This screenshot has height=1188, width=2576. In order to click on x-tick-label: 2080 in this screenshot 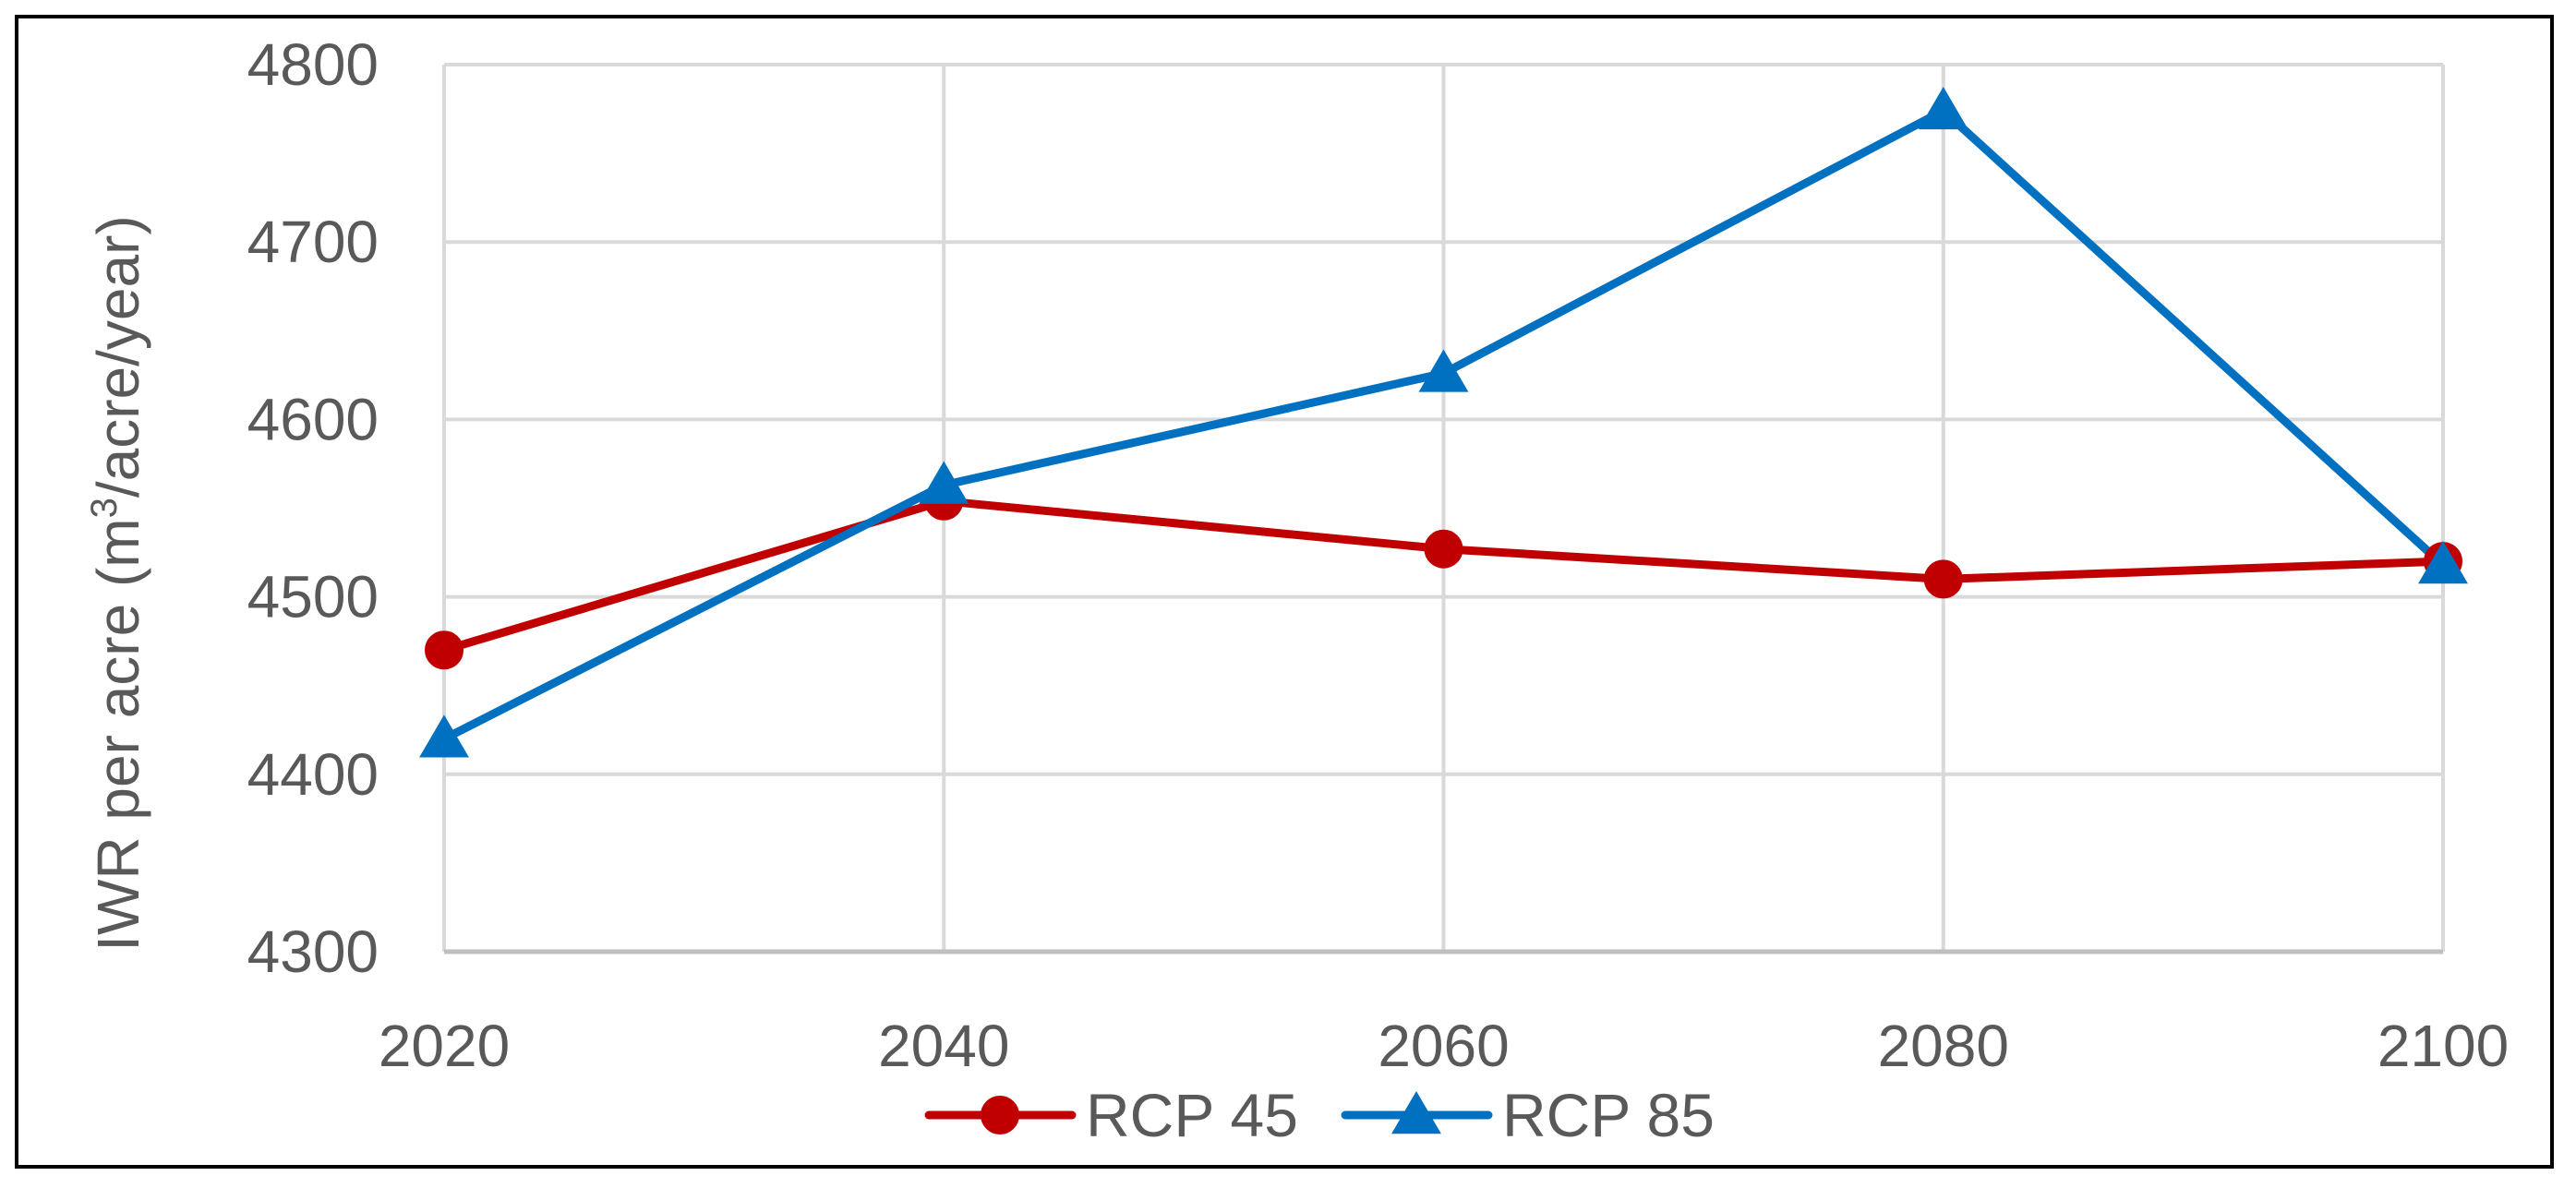, I will do `click(1943, 1046)`.